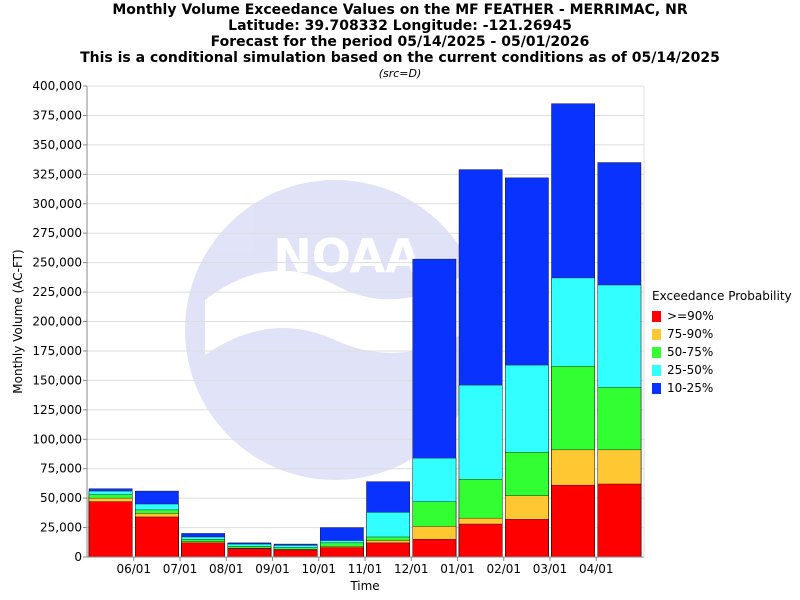 This screenshot has width=800, height=600. What do you see at coordinates (690, 370) in the screenshot?
I see `legend-label: 25-50%` at bounding box center [690, 370].